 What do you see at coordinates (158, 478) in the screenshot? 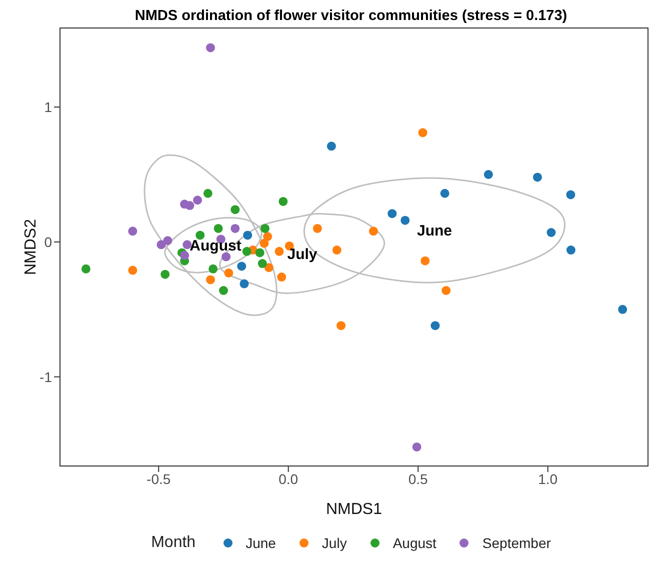
I see `x-tick-label: -0.5` at bounding box center [158, 478].